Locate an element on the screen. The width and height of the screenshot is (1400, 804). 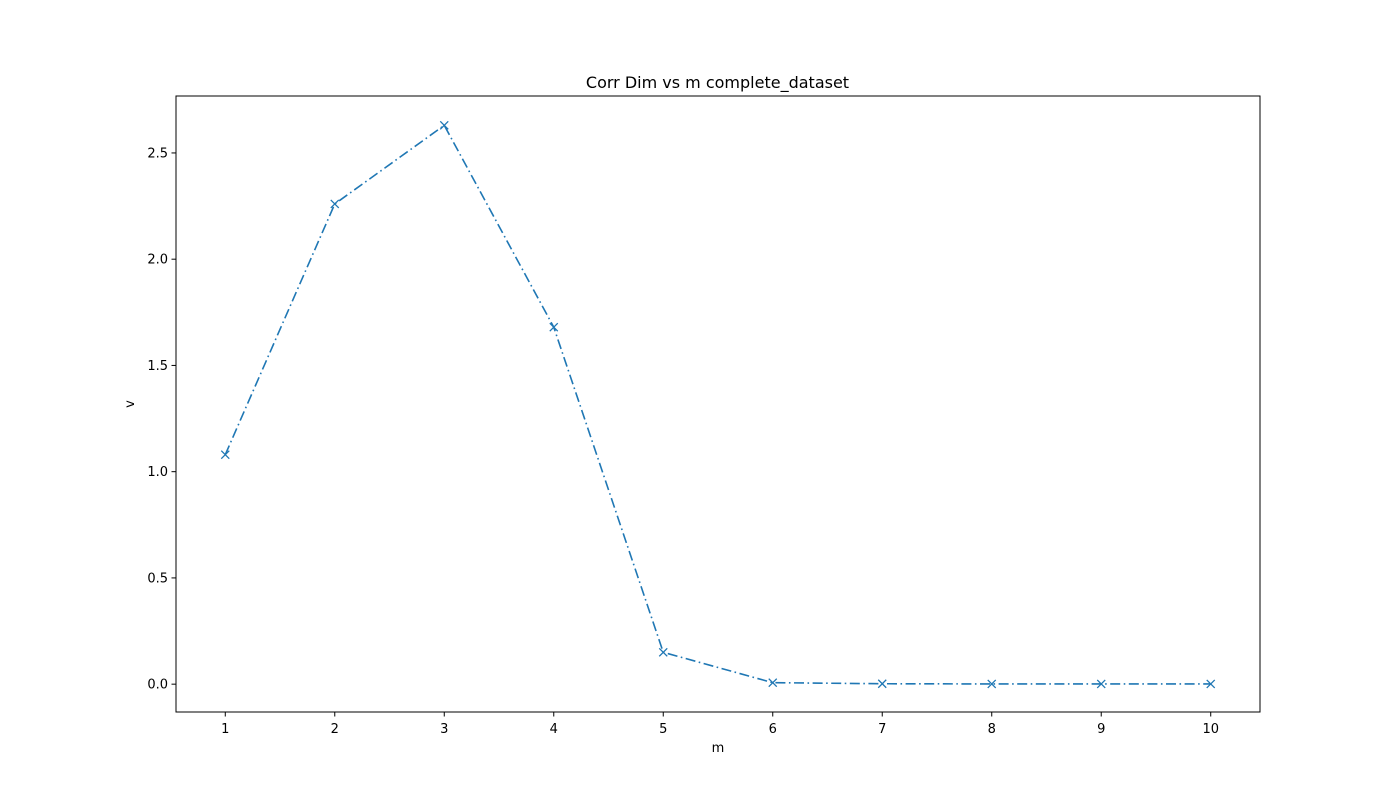
x-tick-label: 8 is located at coordinates (992, 729).